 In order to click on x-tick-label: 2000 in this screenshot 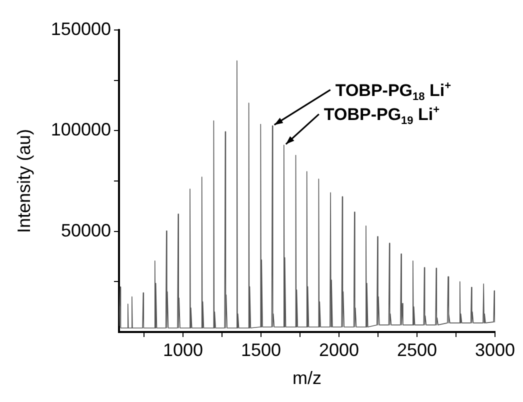, I will do `click(339, 350)`.